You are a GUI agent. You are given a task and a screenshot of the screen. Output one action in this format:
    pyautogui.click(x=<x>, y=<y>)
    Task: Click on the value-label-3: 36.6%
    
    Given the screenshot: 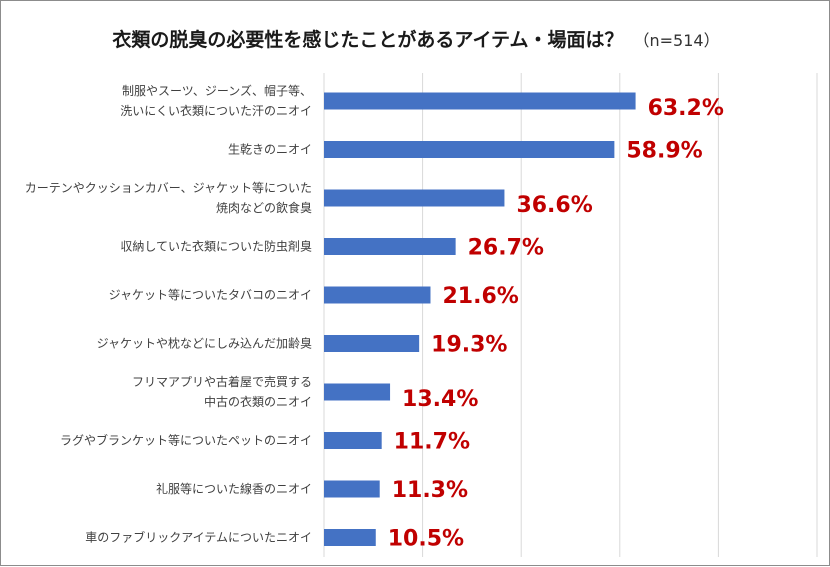 What is the action you would take?
    pyautogui.click(x=554, y=205)
    